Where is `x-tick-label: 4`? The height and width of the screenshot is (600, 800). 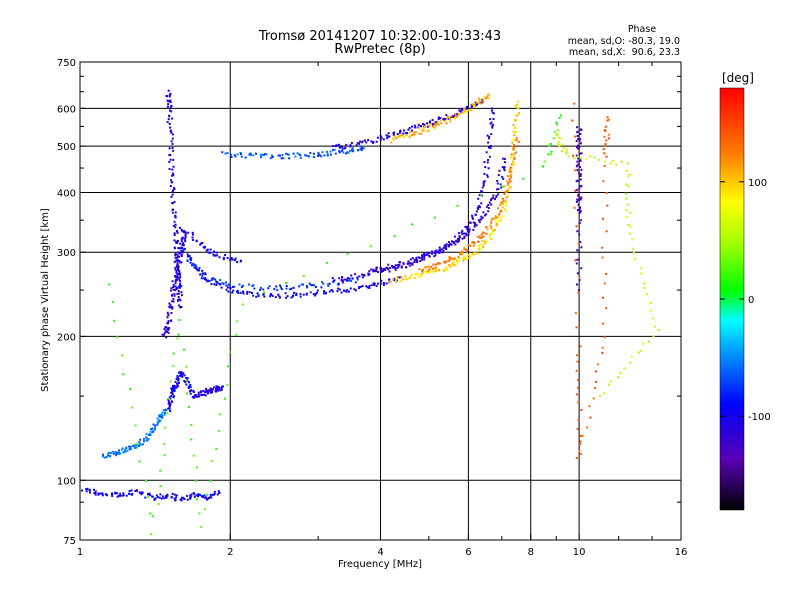 x-tick-label: 4 is located at coordinates (380, 552).